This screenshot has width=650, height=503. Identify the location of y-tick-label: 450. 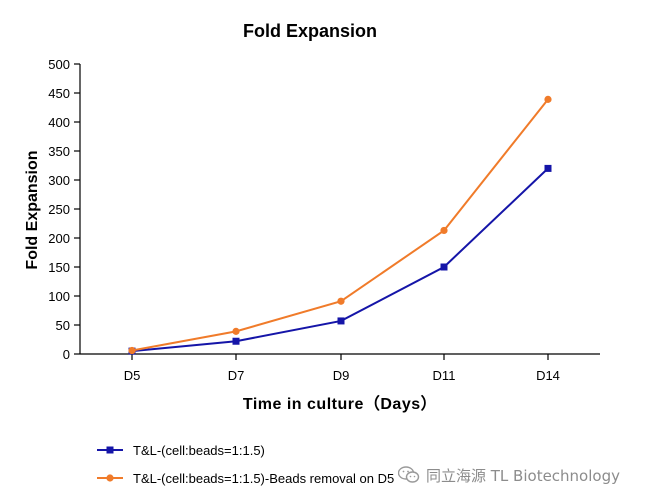
(59, 93).